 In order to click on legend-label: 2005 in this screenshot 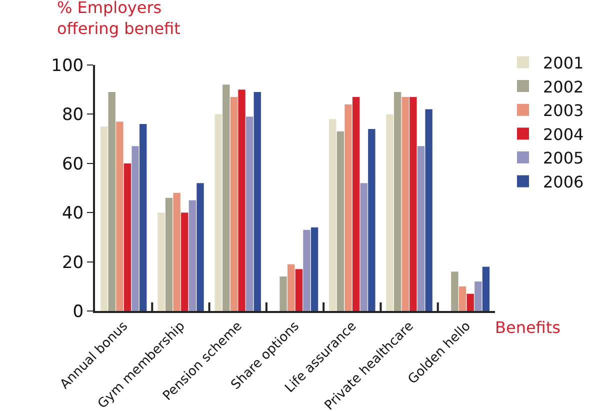, I will do `click(563, 158)`.